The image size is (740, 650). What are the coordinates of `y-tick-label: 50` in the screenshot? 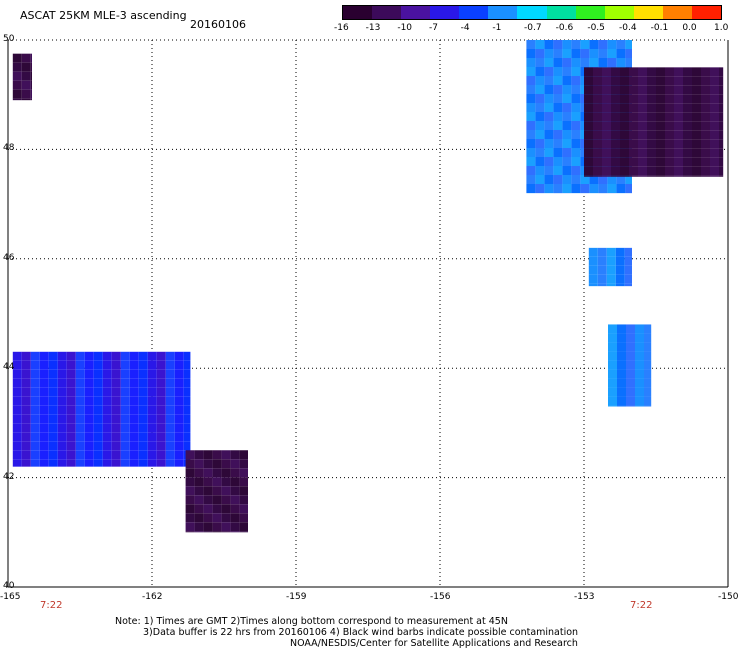 It's located at (9, 39).